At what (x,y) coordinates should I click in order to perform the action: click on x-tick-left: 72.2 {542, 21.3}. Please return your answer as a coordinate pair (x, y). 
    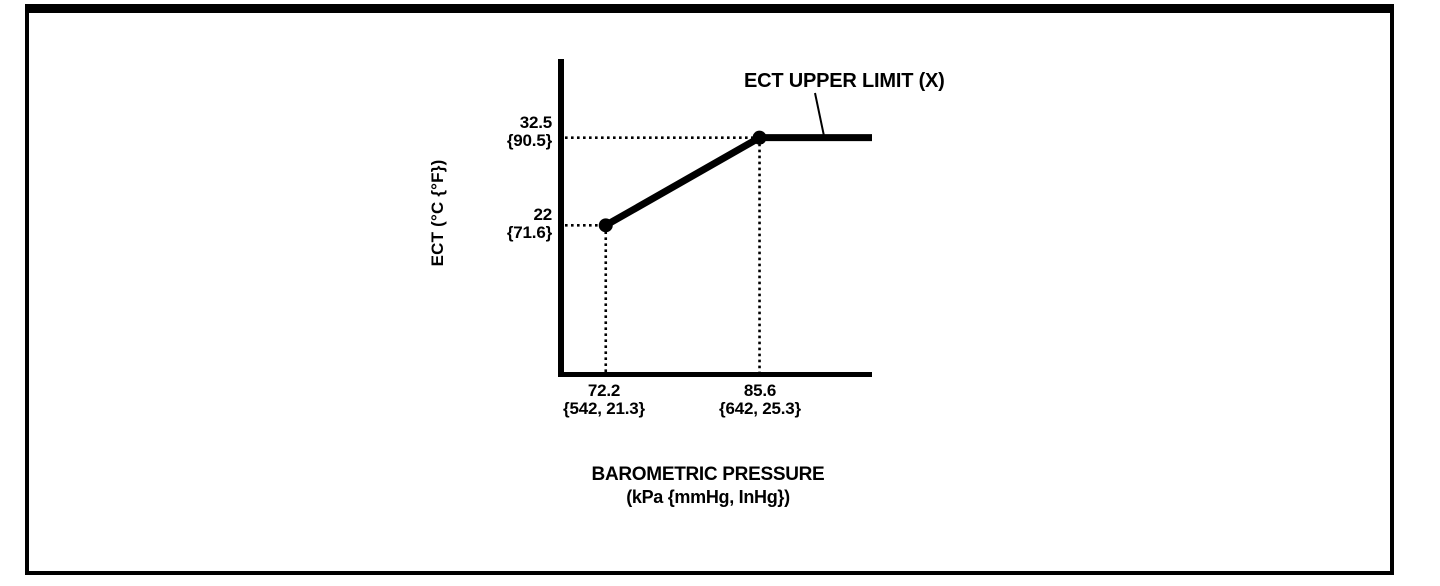
    Looking at the image, I should click on (604, 400).